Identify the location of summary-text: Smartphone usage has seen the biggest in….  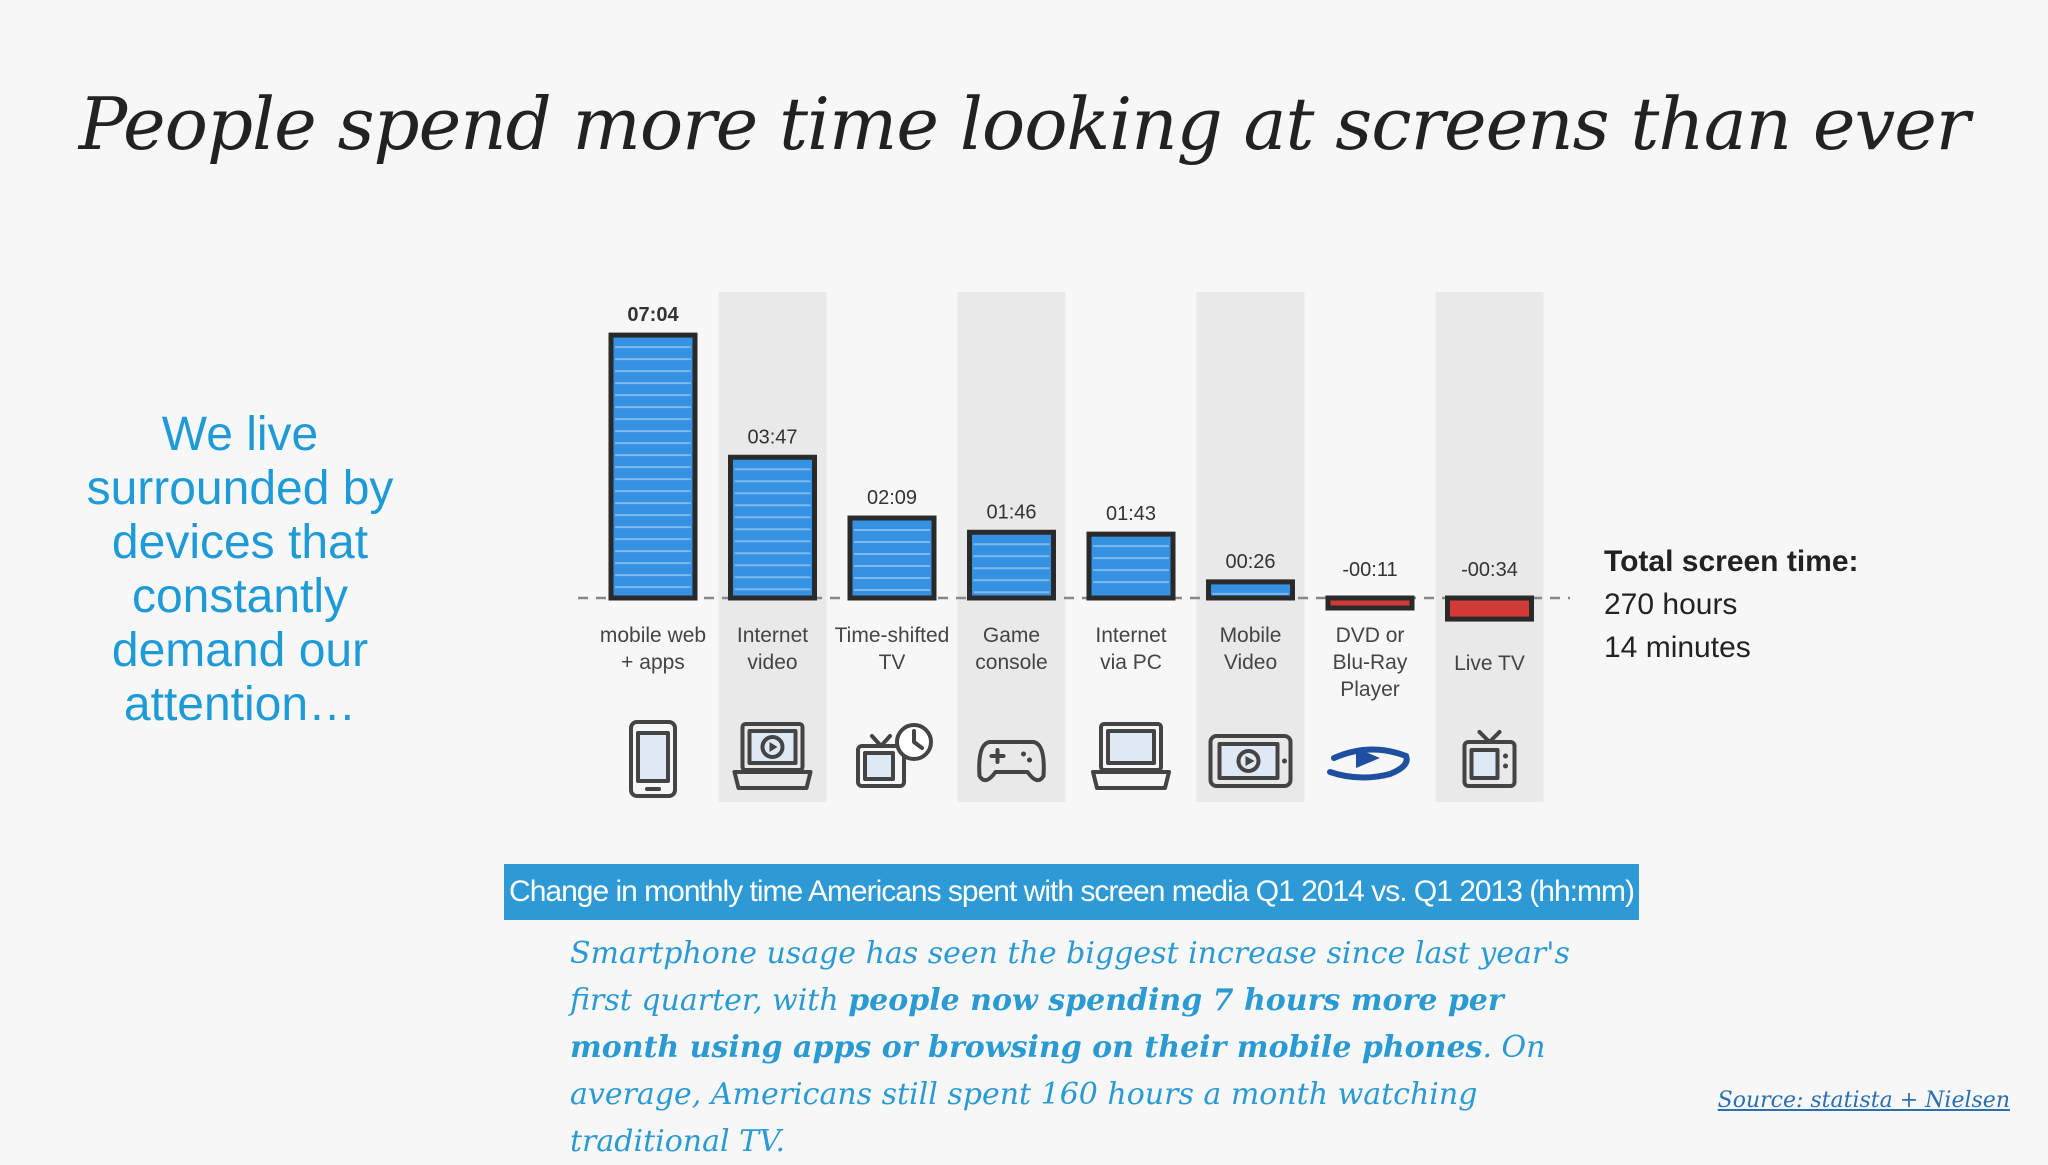
(1090, 1047).